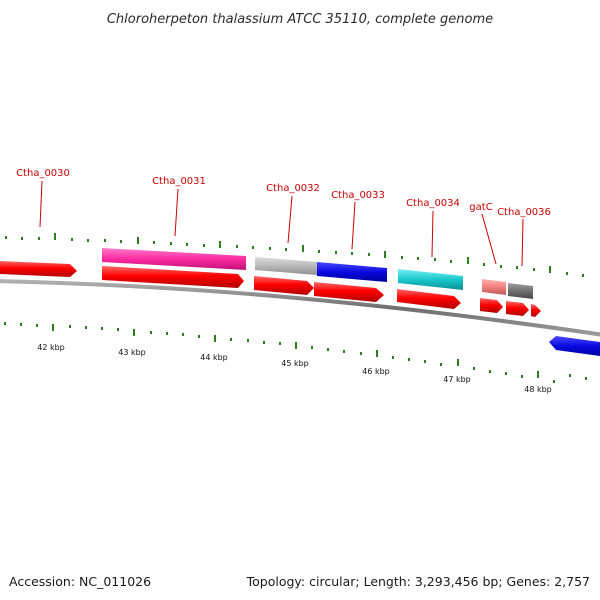  I want to click on feature-reverse-strand, so click(574, 346).